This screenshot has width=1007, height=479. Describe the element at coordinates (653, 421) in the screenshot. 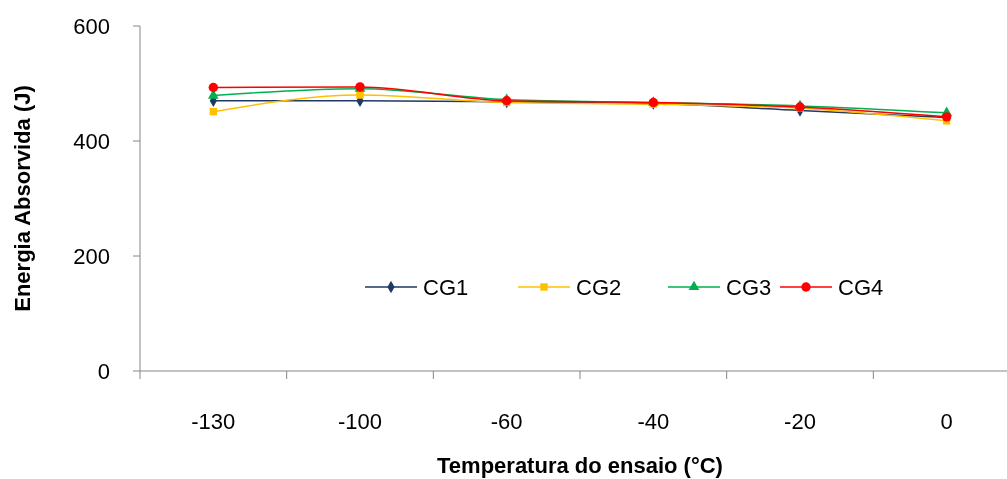

I see `x-tick-label: -40` at that location.